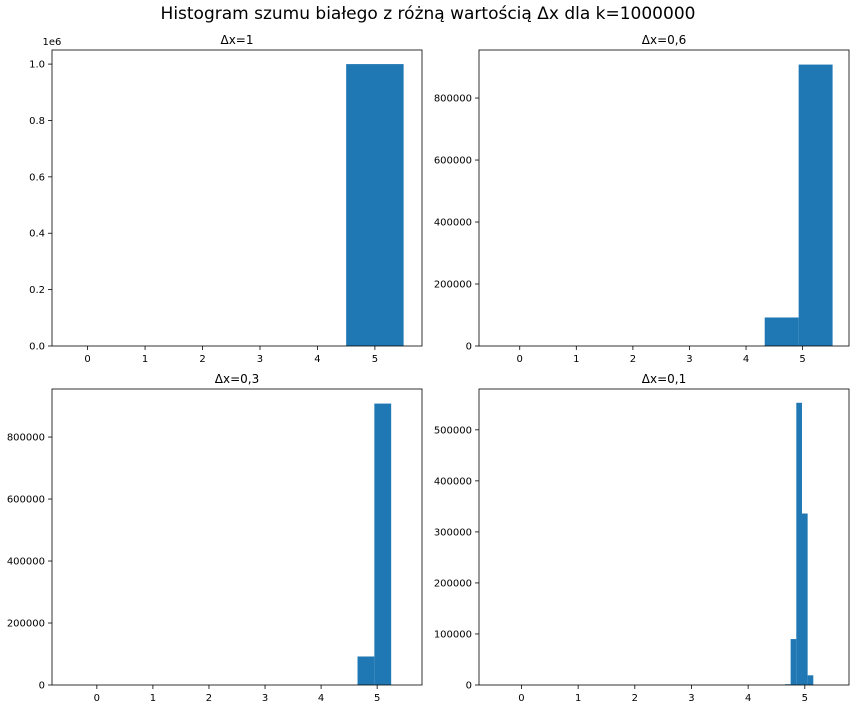 The height and width of the screenshot is (709, 856). What do you see at coordinates (37, 65) in the screenshot?
I see `y-tick-label: 1.0` at bounding box center [37, 65].